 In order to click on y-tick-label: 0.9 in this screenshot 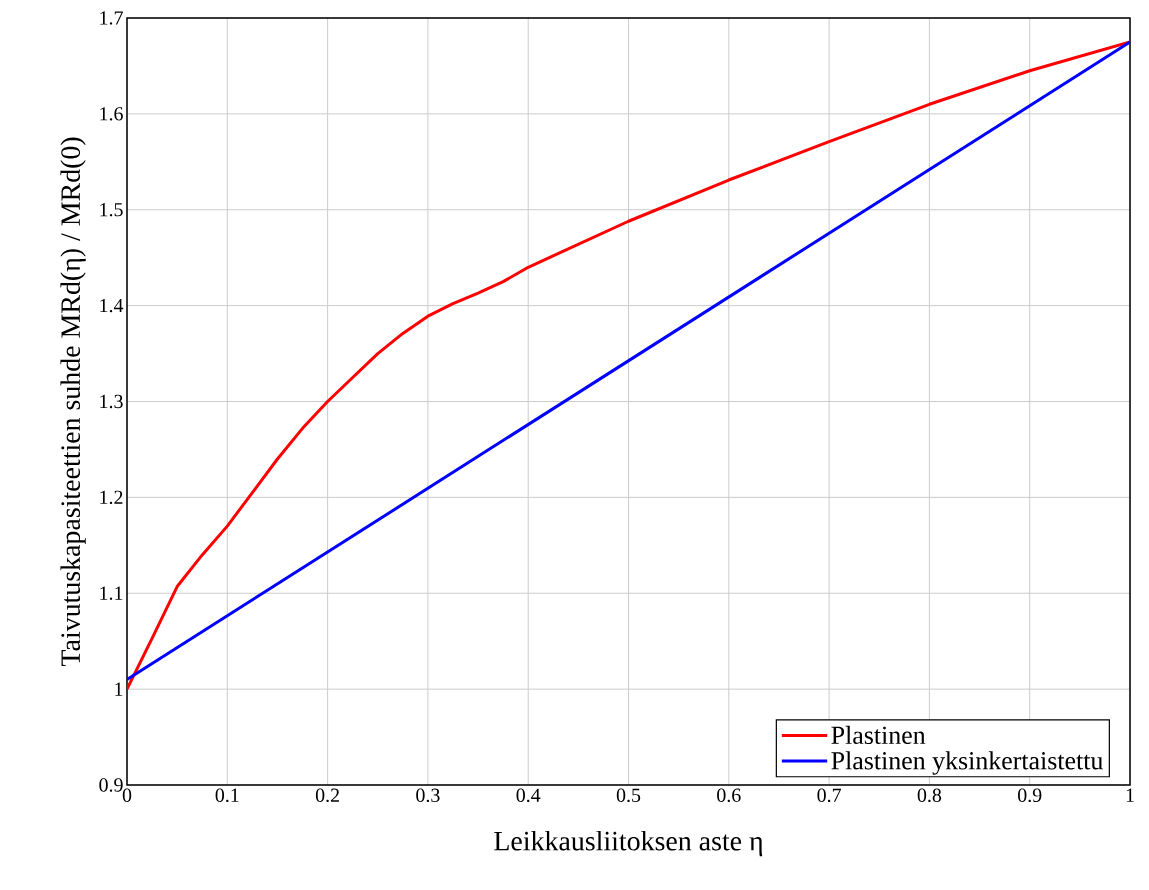, I will do `click(111, 785)`.